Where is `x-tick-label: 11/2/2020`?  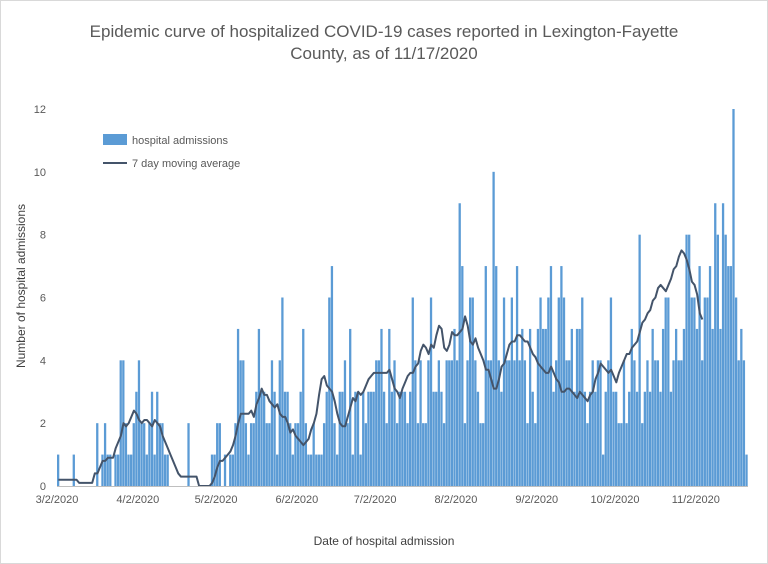
x-tick-label: 11/2/2020 is located at coordinates (696, 500).